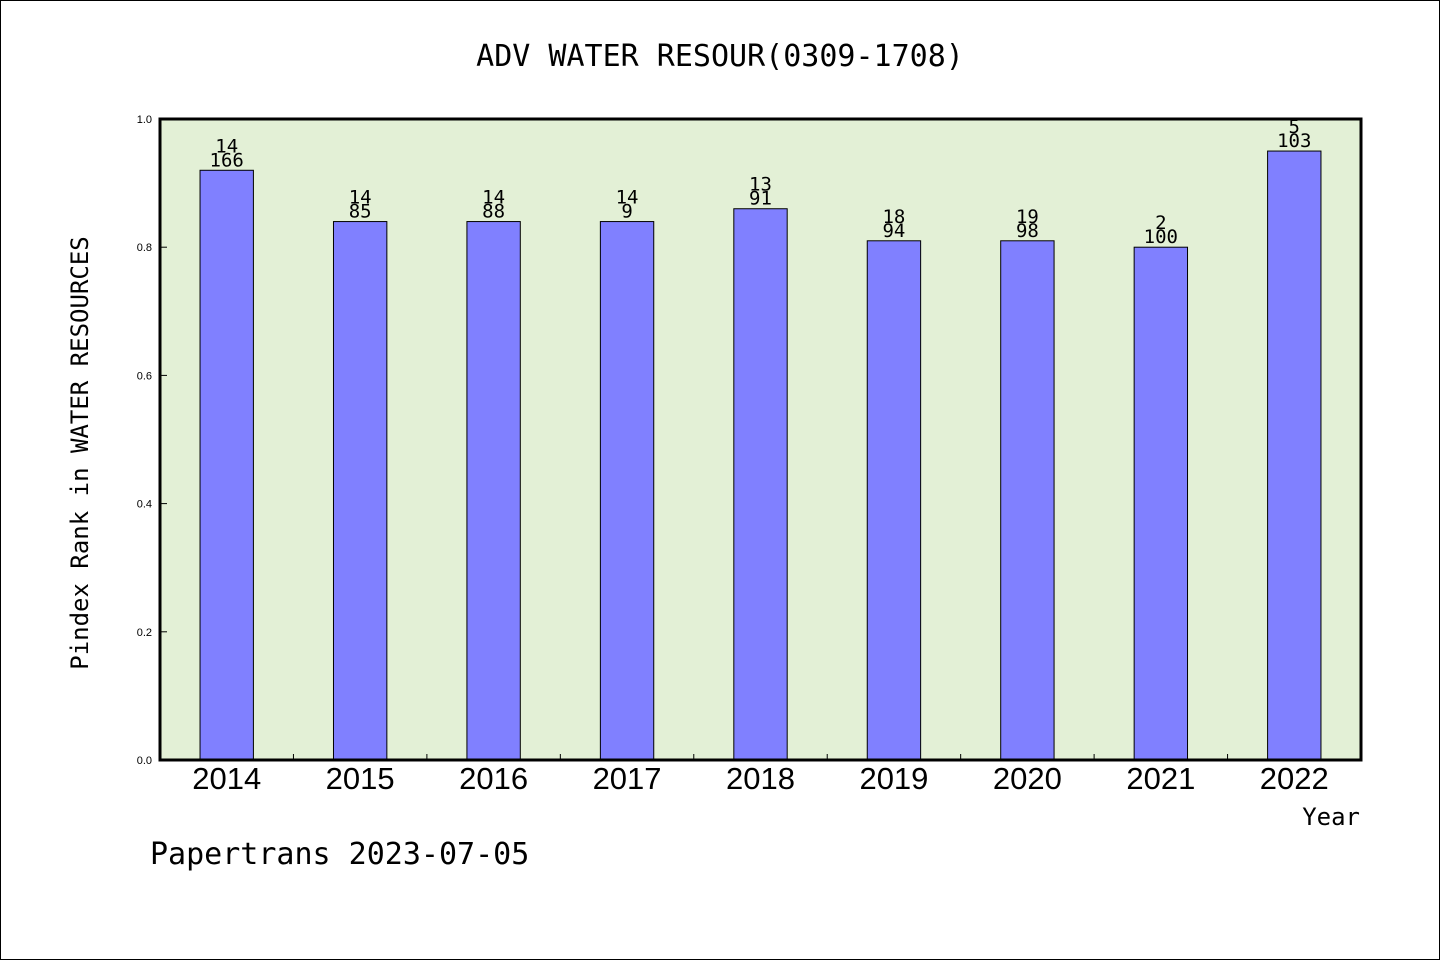 Image resolution: width=1440 pixels, height=960 pixels. I want to click on bar-rank-label: 13, so click(760, 185).